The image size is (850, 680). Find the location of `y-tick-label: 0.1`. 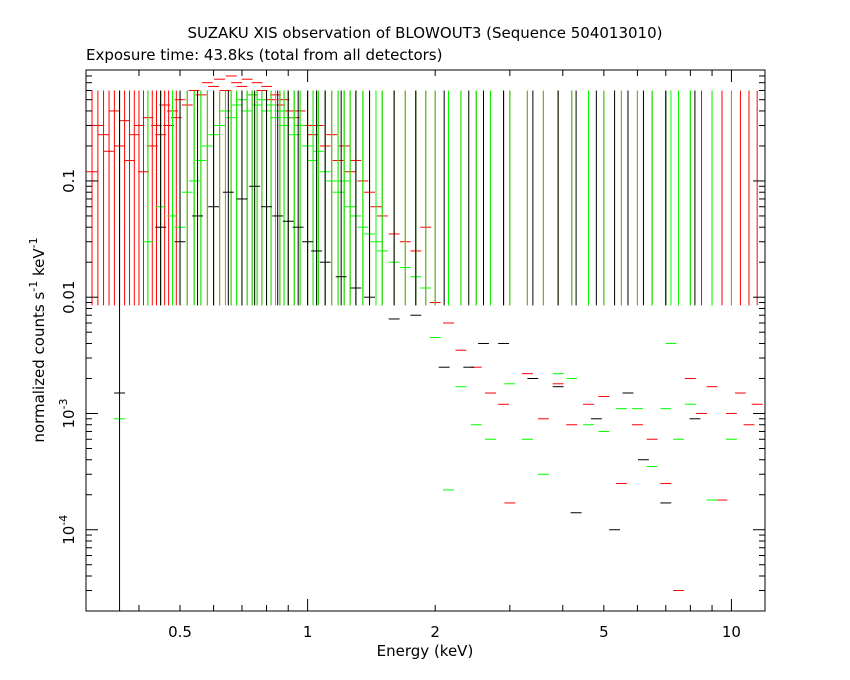

y-tick-label: 0.1 is located at coordinates (69, 181).